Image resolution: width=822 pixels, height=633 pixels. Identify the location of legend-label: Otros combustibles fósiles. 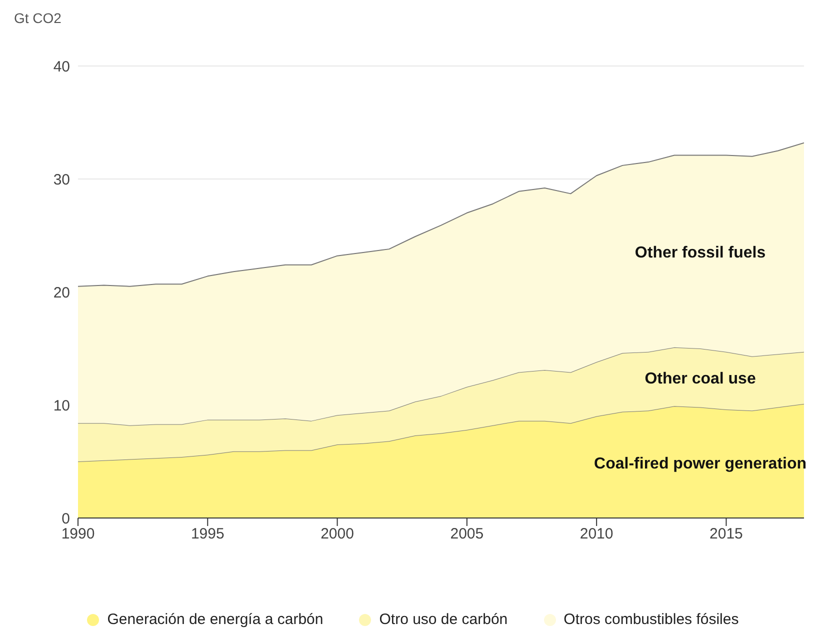
(651, 619).